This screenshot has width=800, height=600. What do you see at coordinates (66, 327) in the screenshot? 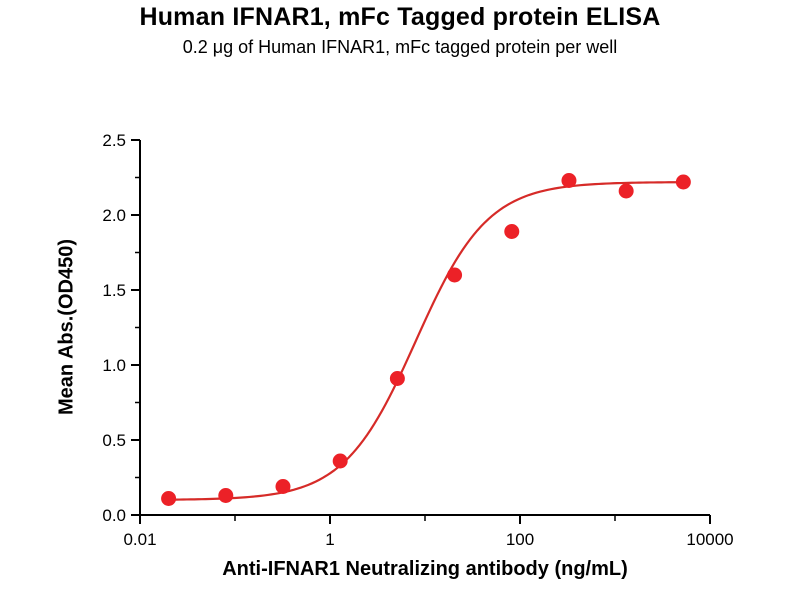
I see `y-axis-label: Mean Abs.(OD450)` at bounding box center [66, 327].